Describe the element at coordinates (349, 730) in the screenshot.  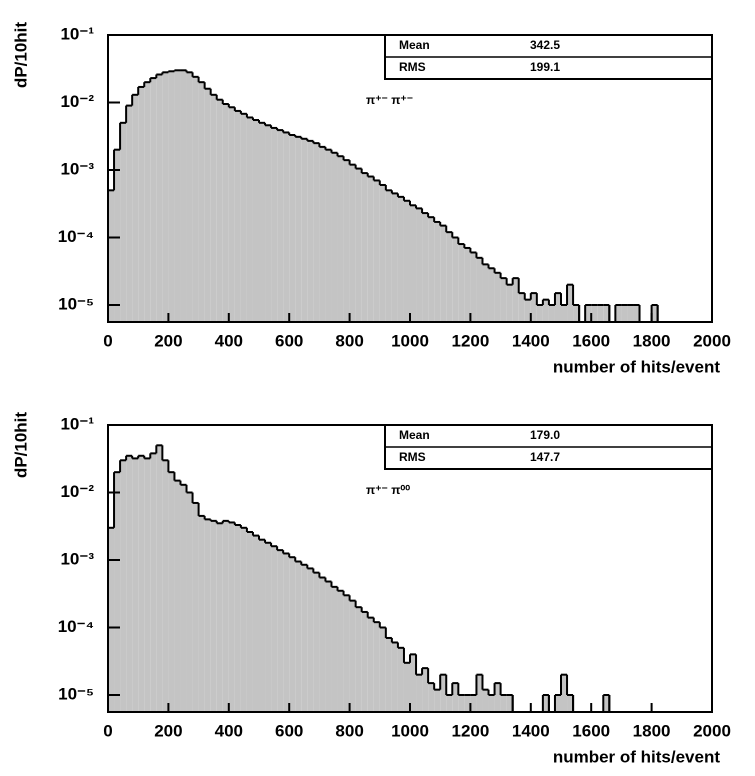
I see `x-tick-label: 800` at that location.